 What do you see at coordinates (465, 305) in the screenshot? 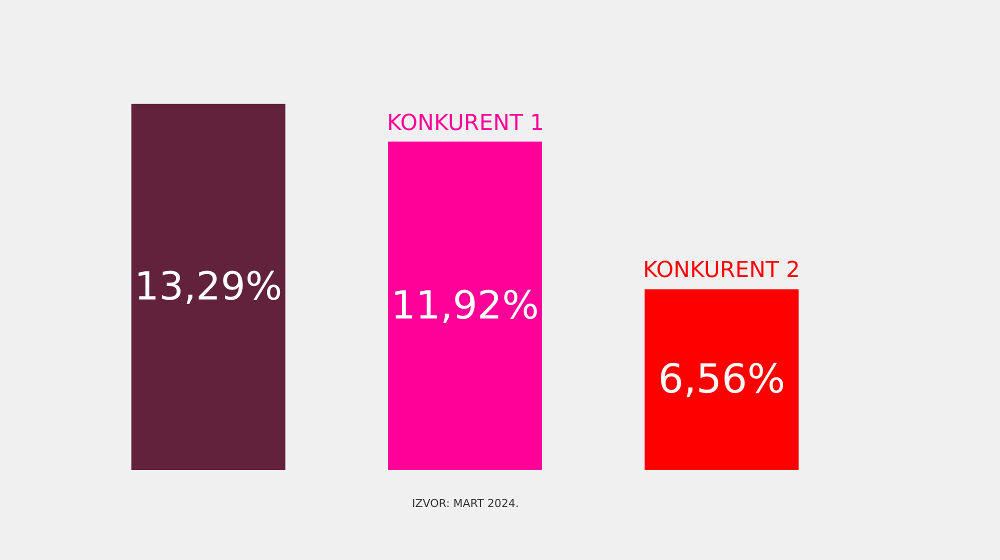
I see `data-label: 11,92%` at bounding box center [465, 305].